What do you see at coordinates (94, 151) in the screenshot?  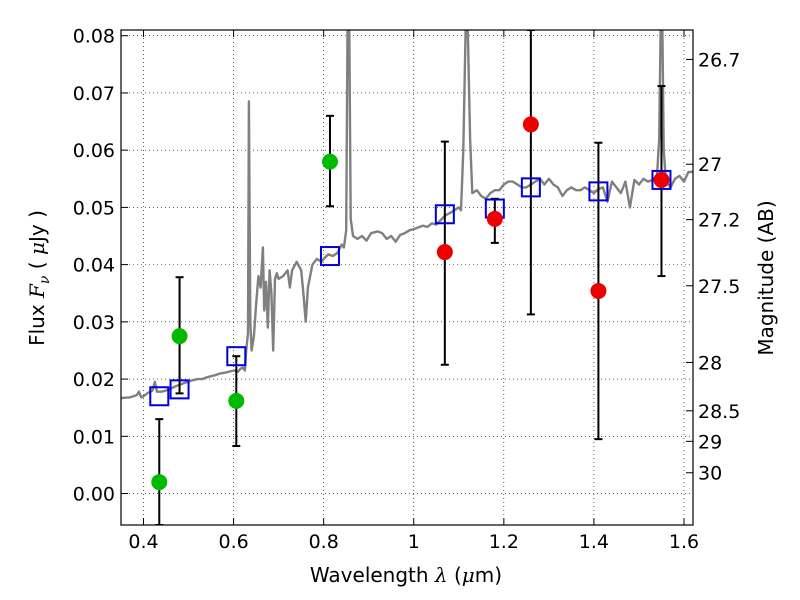 I see `y-tick-label: 0.06` at bounding box center [94, 151].